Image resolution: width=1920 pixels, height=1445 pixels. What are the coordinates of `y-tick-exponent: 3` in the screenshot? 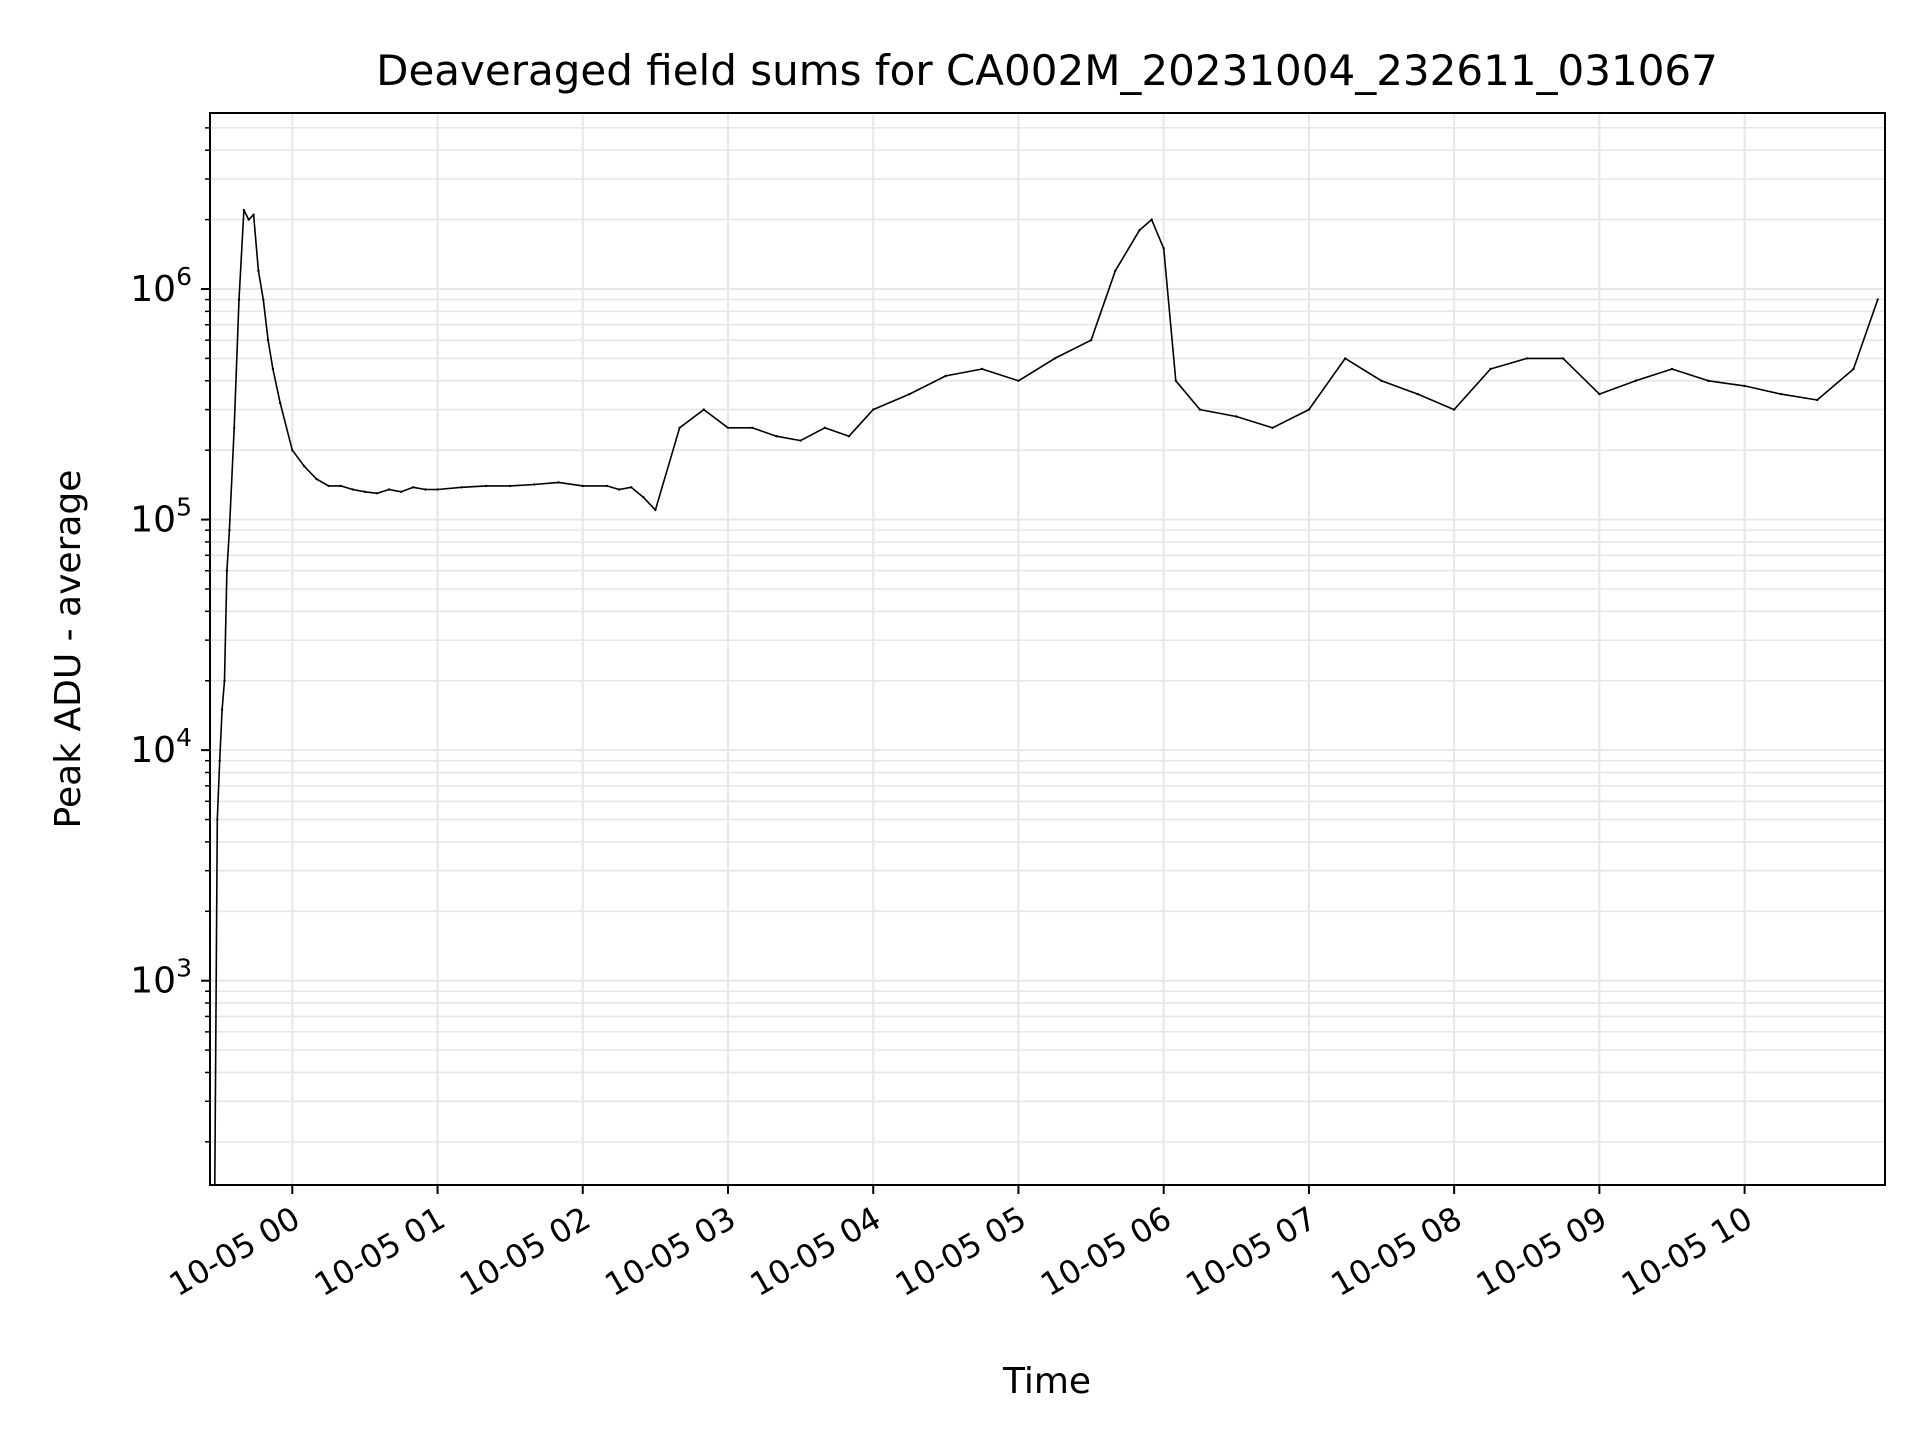 It's located at (184, 968).